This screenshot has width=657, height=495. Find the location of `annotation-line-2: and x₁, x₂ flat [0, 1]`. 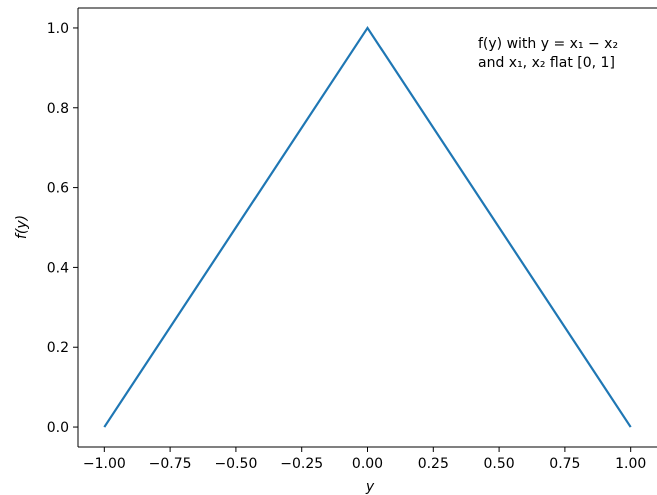

annotation-line-2: and x₁, x₂ flat [0, 1] is located at coordinates (546, 63).